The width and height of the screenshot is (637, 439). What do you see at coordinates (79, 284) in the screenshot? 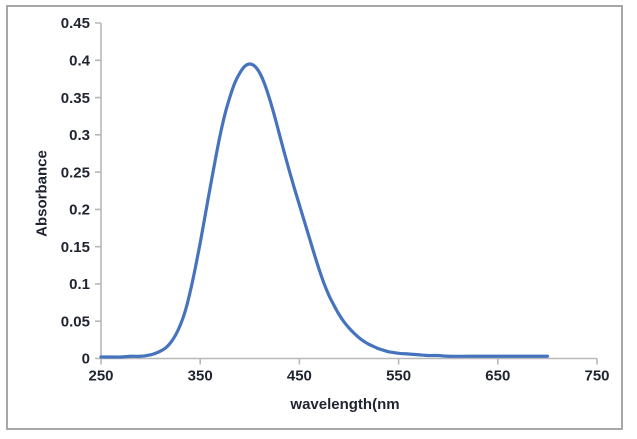
I see `y-tick-label: 0.1` at bounding box center [79, 284].